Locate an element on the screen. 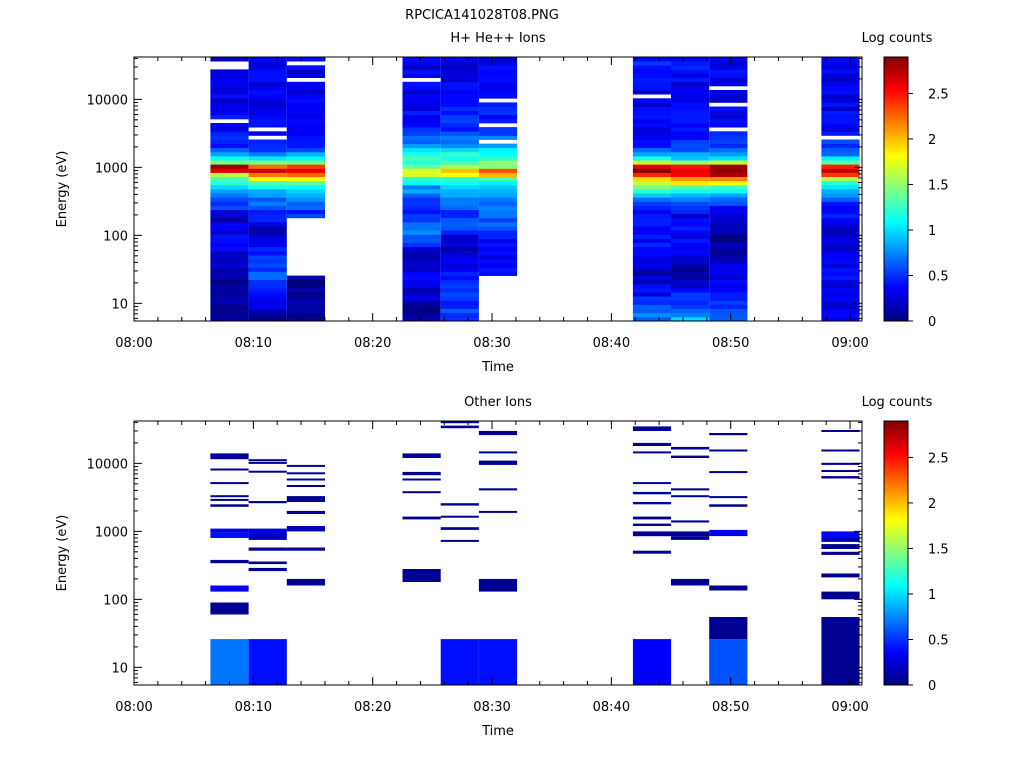 This screenshot has height=768, width=1024. x-axis-label: Time is located at coordinates (497, 367).